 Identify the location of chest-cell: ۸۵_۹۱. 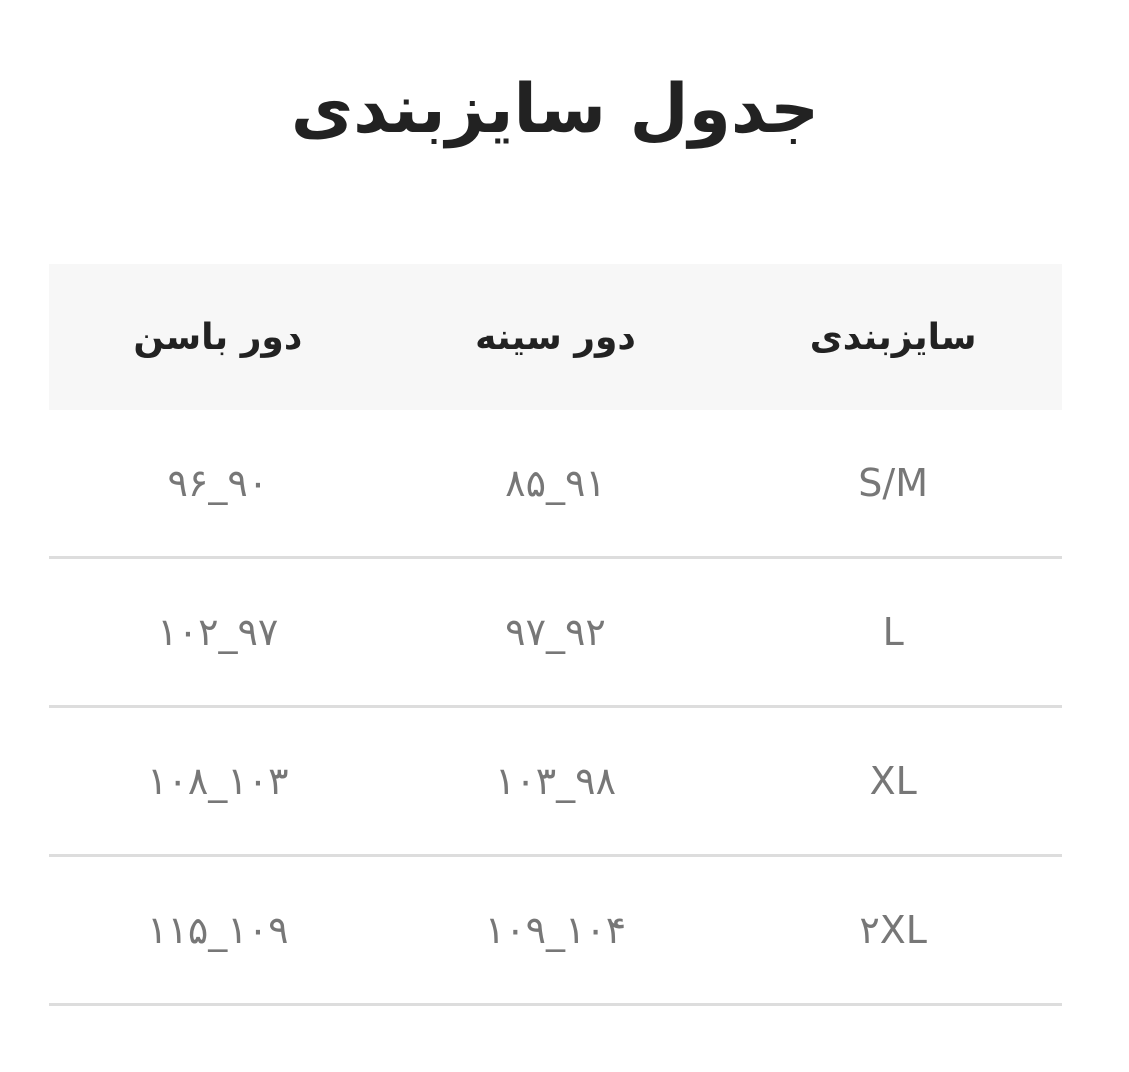
(555, 483).